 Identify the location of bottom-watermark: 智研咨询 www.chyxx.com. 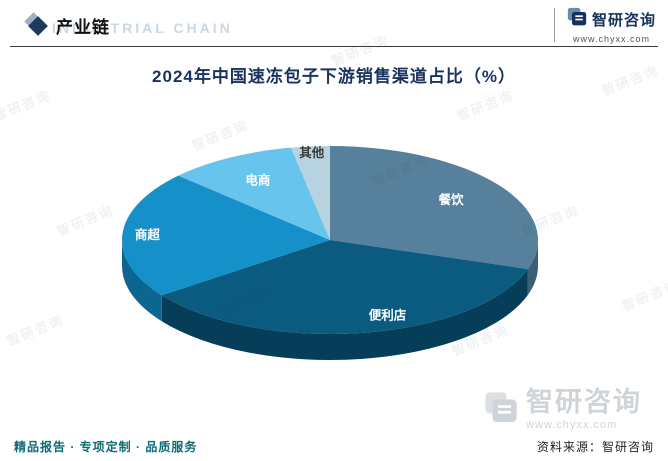
(563, 410).